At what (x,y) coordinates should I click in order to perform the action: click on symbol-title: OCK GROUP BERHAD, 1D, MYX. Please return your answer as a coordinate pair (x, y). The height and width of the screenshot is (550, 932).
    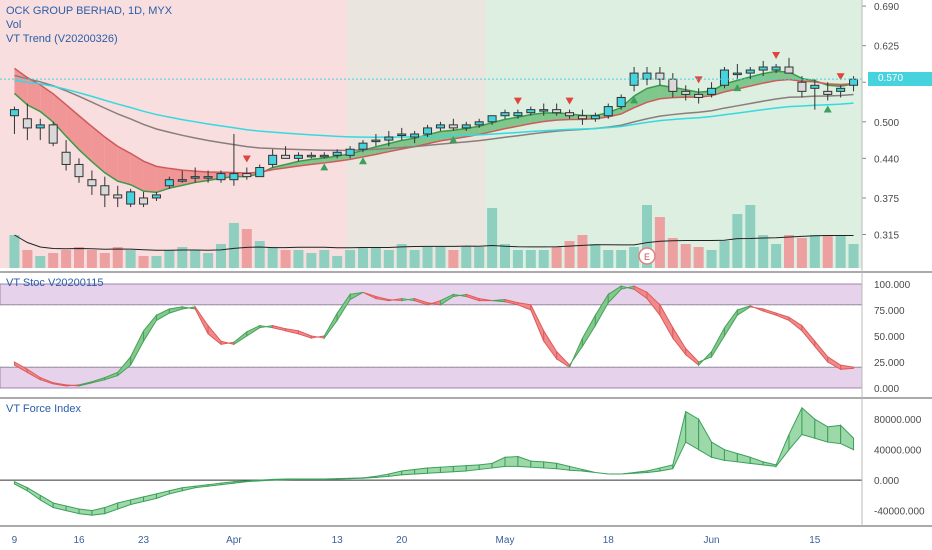
    Looking at the image, I should click on (89, 11).